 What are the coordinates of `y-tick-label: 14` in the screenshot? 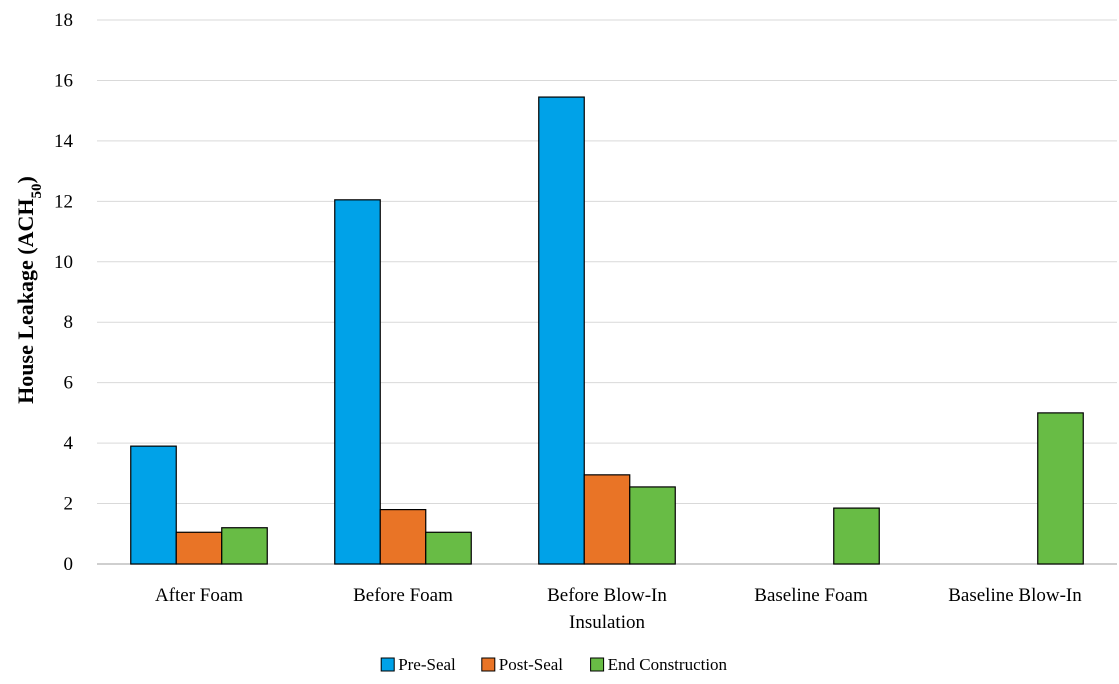 It's located at (64, 141).